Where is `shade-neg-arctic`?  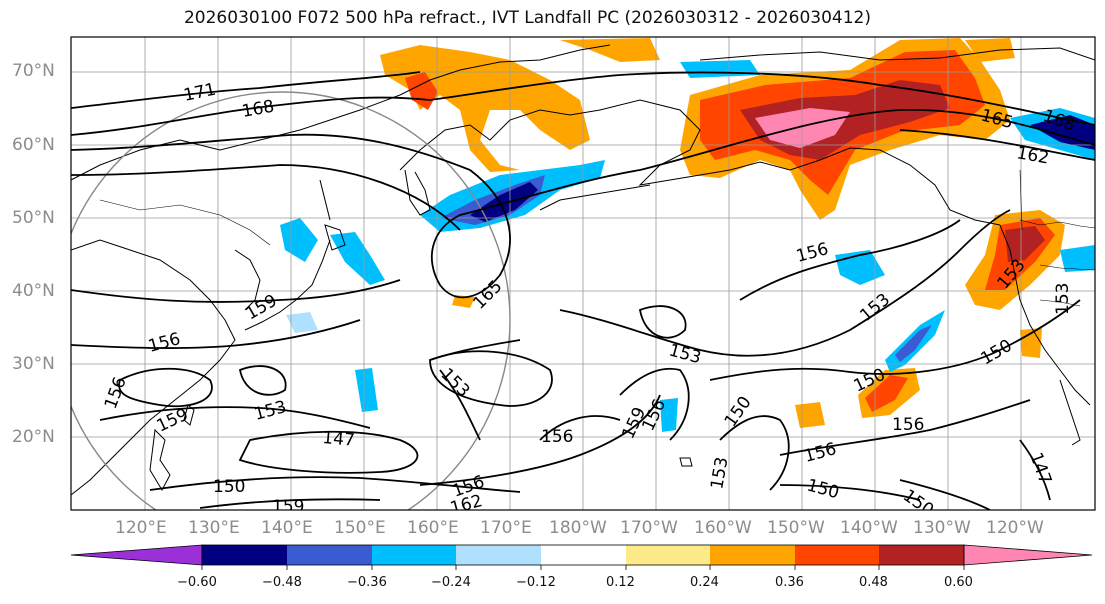
shade-neg-arctic is located at coordinates (720, 69).